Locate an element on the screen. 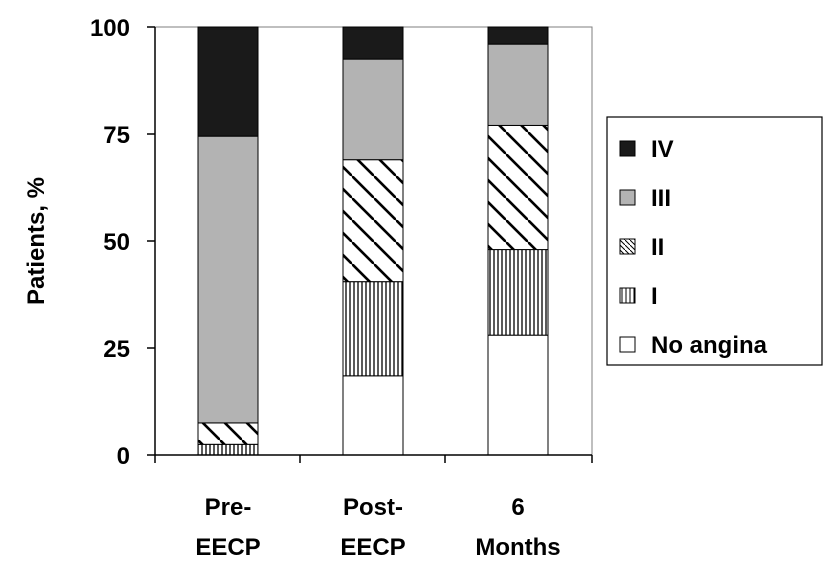 This screenshot has width=825, height=565. legend-swatch-ii is located at coordinates (627, 246).